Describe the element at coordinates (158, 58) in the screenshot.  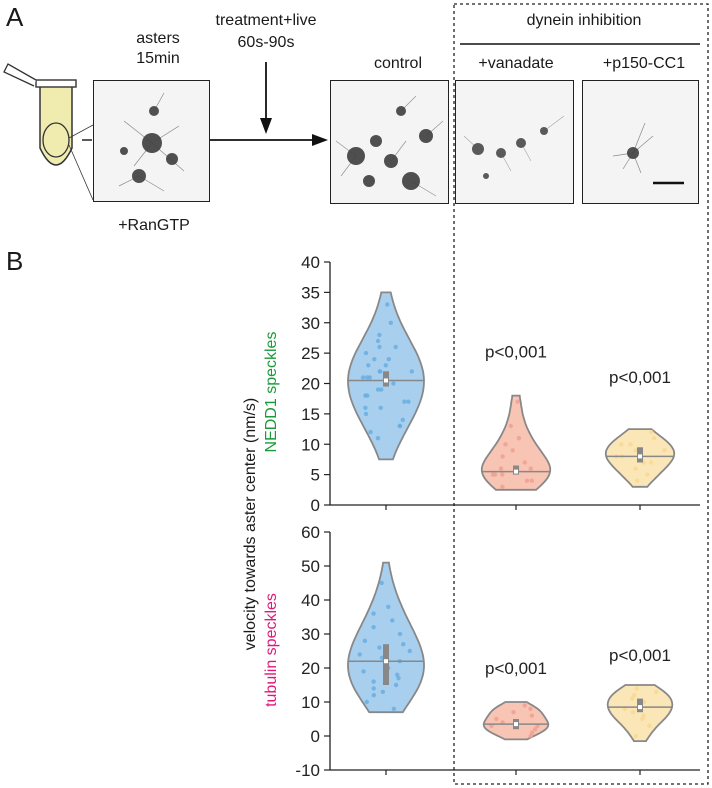
I see `asters-label-line2: 15min` at that location.